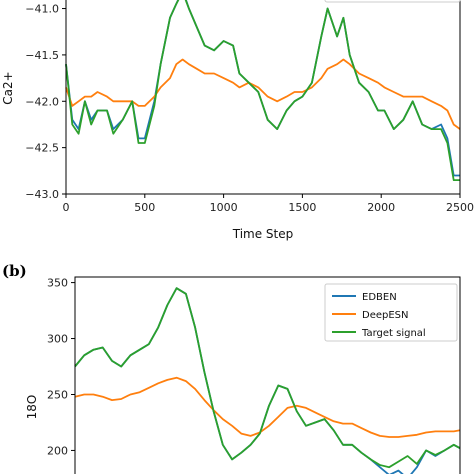  Describe the element at coordinates (42, 148) in the screenshot. I see `chart-a-ytick-label: −42.5` at that location.